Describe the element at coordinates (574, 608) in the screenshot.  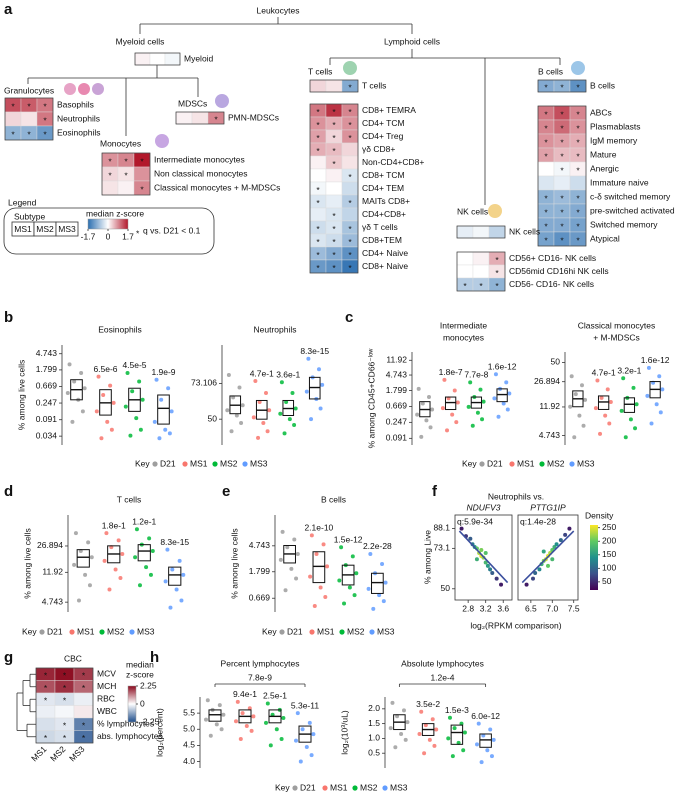
I see `x-tick-label: 7.5` at that location.